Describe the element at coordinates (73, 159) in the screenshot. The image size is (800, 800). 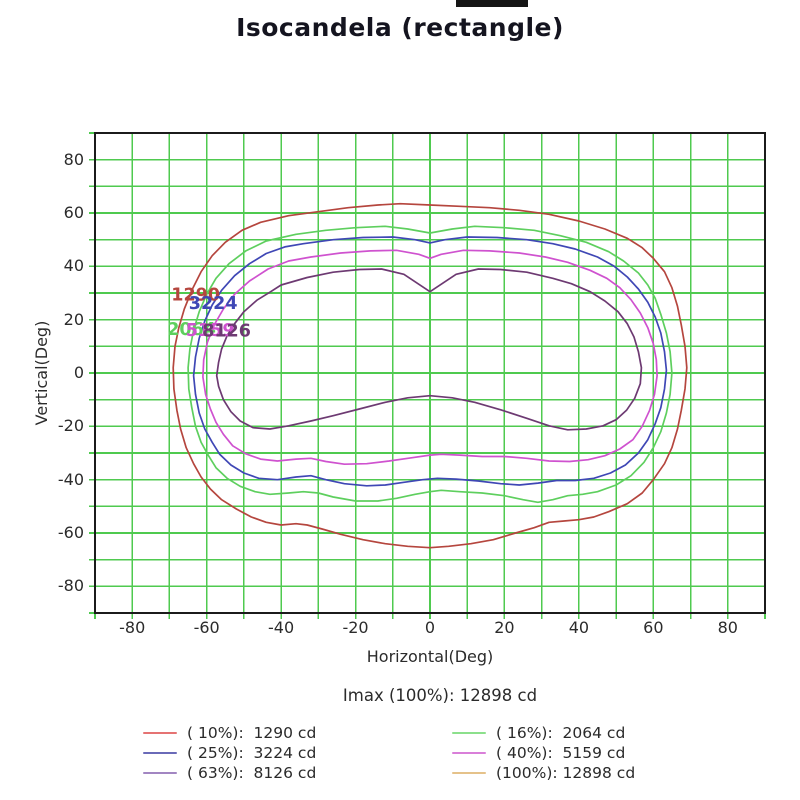
I see `y-tick-label: 80` at that location.